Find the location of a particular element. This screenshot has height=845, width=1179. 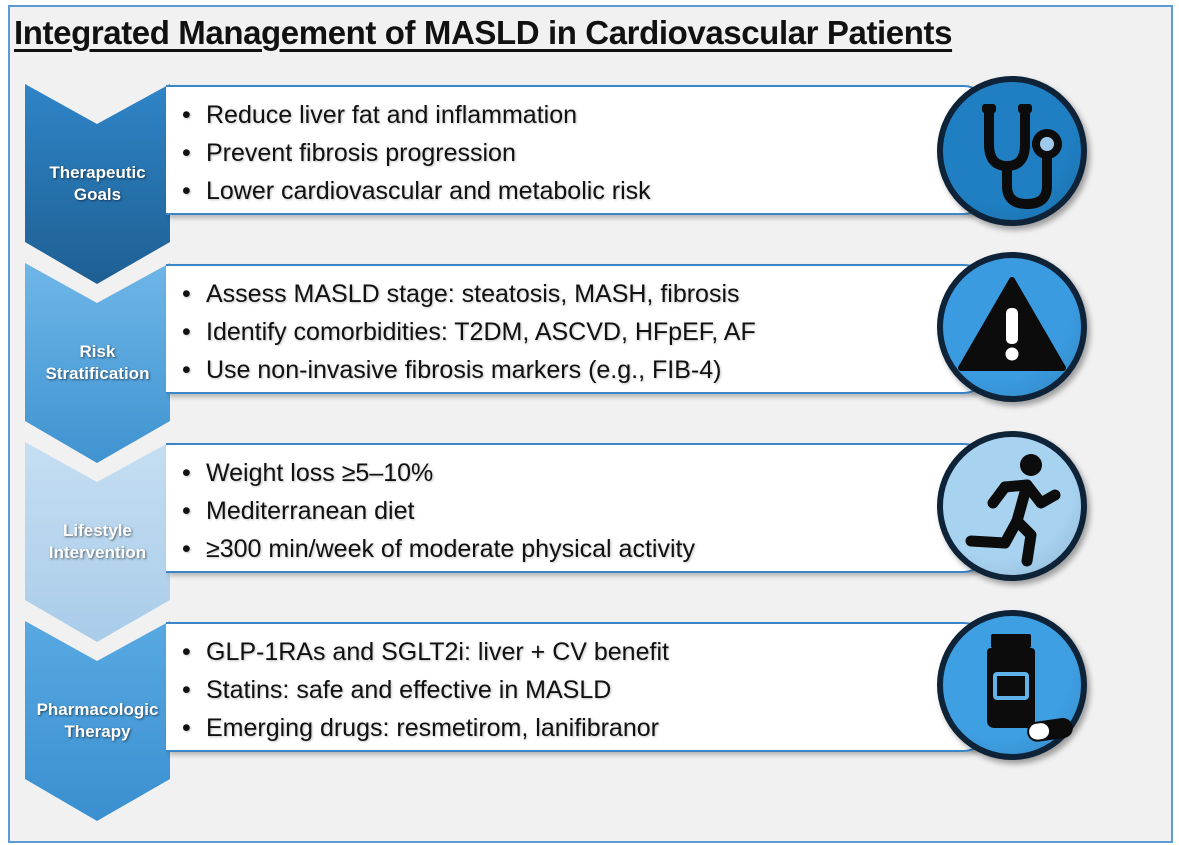

list-item: Statins: safe and effective in MASLD is located at coordinates (583, 690).